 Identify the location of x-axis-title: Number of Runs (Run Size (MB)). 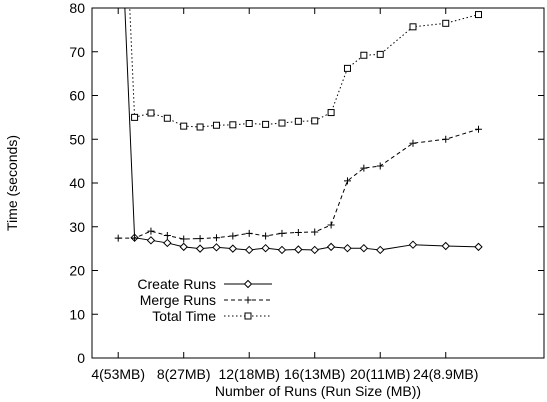
(318, 391).